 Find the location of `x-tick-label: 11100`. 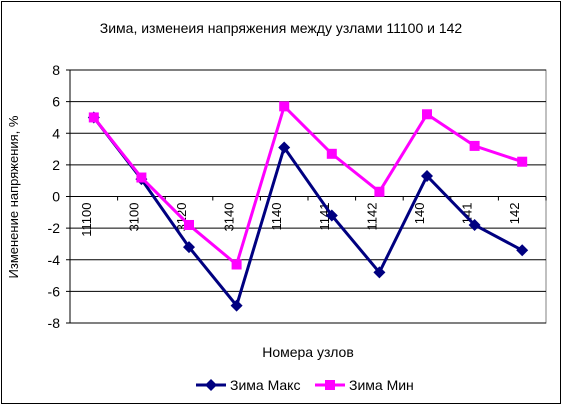

x-tick-label: 11100 is located at coordinates (86, 220).